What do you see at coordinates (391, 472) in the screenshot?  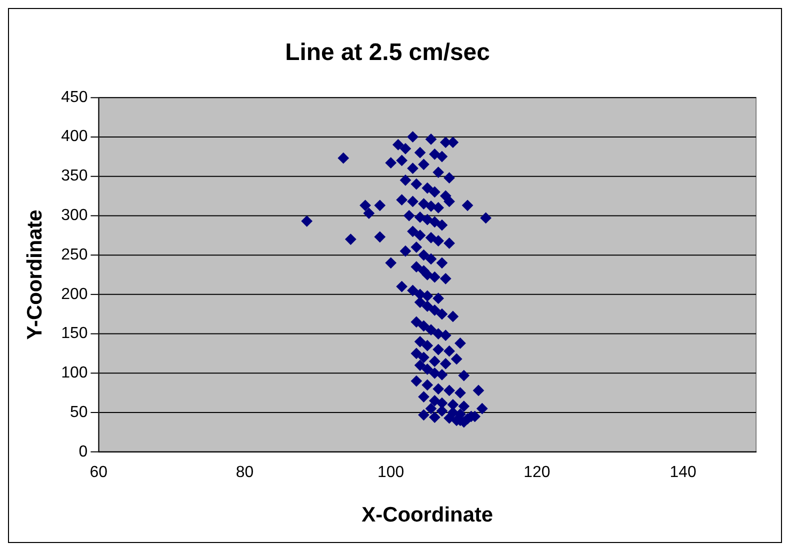 I see `x-tick-label: 100` at bounding box center [391, 472].